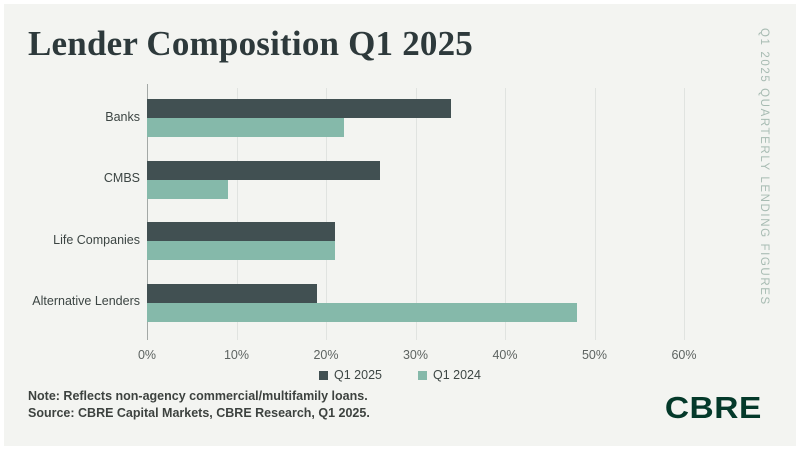 The height and width of the screenshot is (450, 800). I want to click on chart-legend: Q1 2025 Q1 2024, so click(400, 375).